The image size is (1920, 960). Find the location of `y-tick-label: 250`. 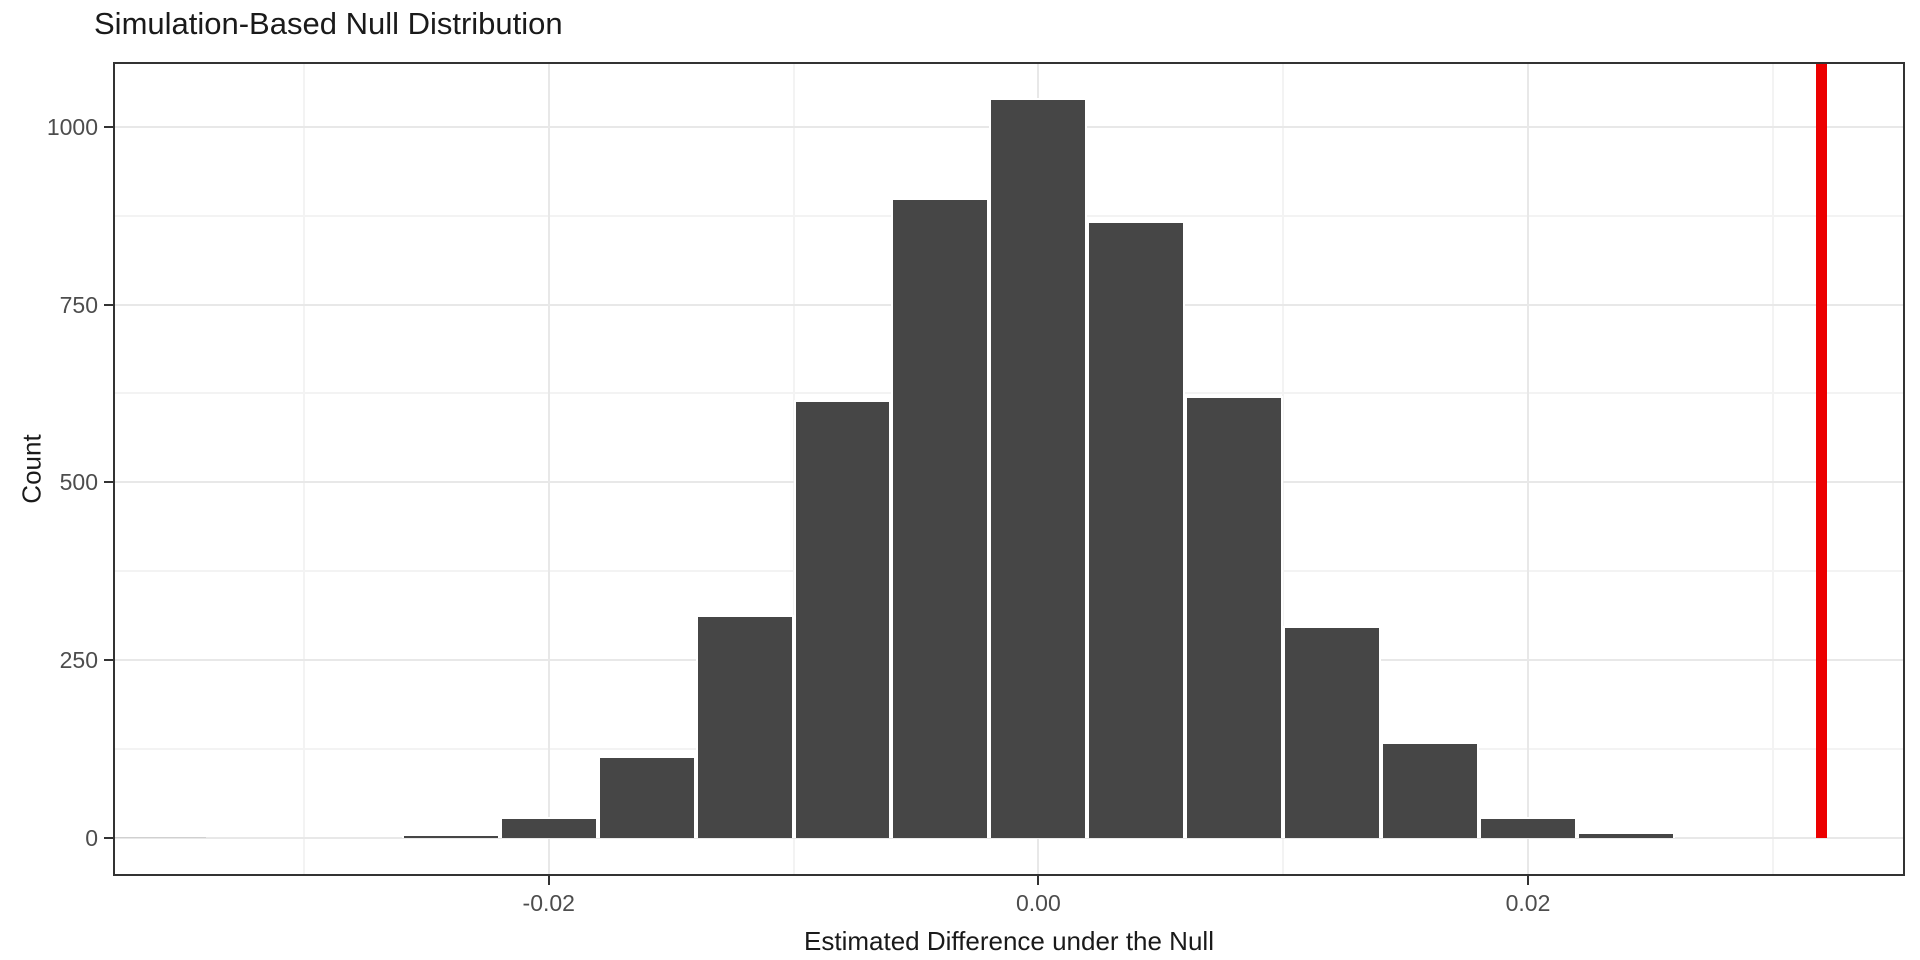

y-tick-label: 250 is located at coordinates (78, 660).